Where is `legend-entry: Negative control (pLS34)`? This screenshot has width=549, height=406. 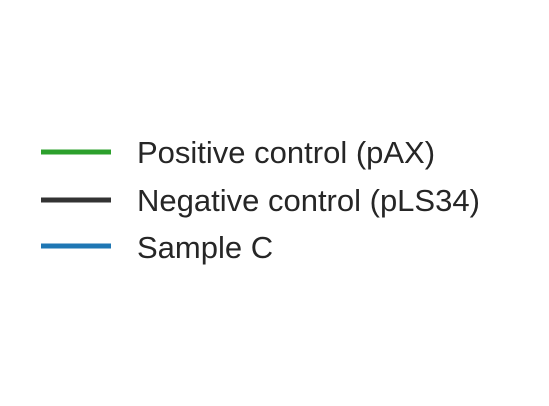
legend-entry: Negative control (pLS34) is located at coordinates (260, 200).